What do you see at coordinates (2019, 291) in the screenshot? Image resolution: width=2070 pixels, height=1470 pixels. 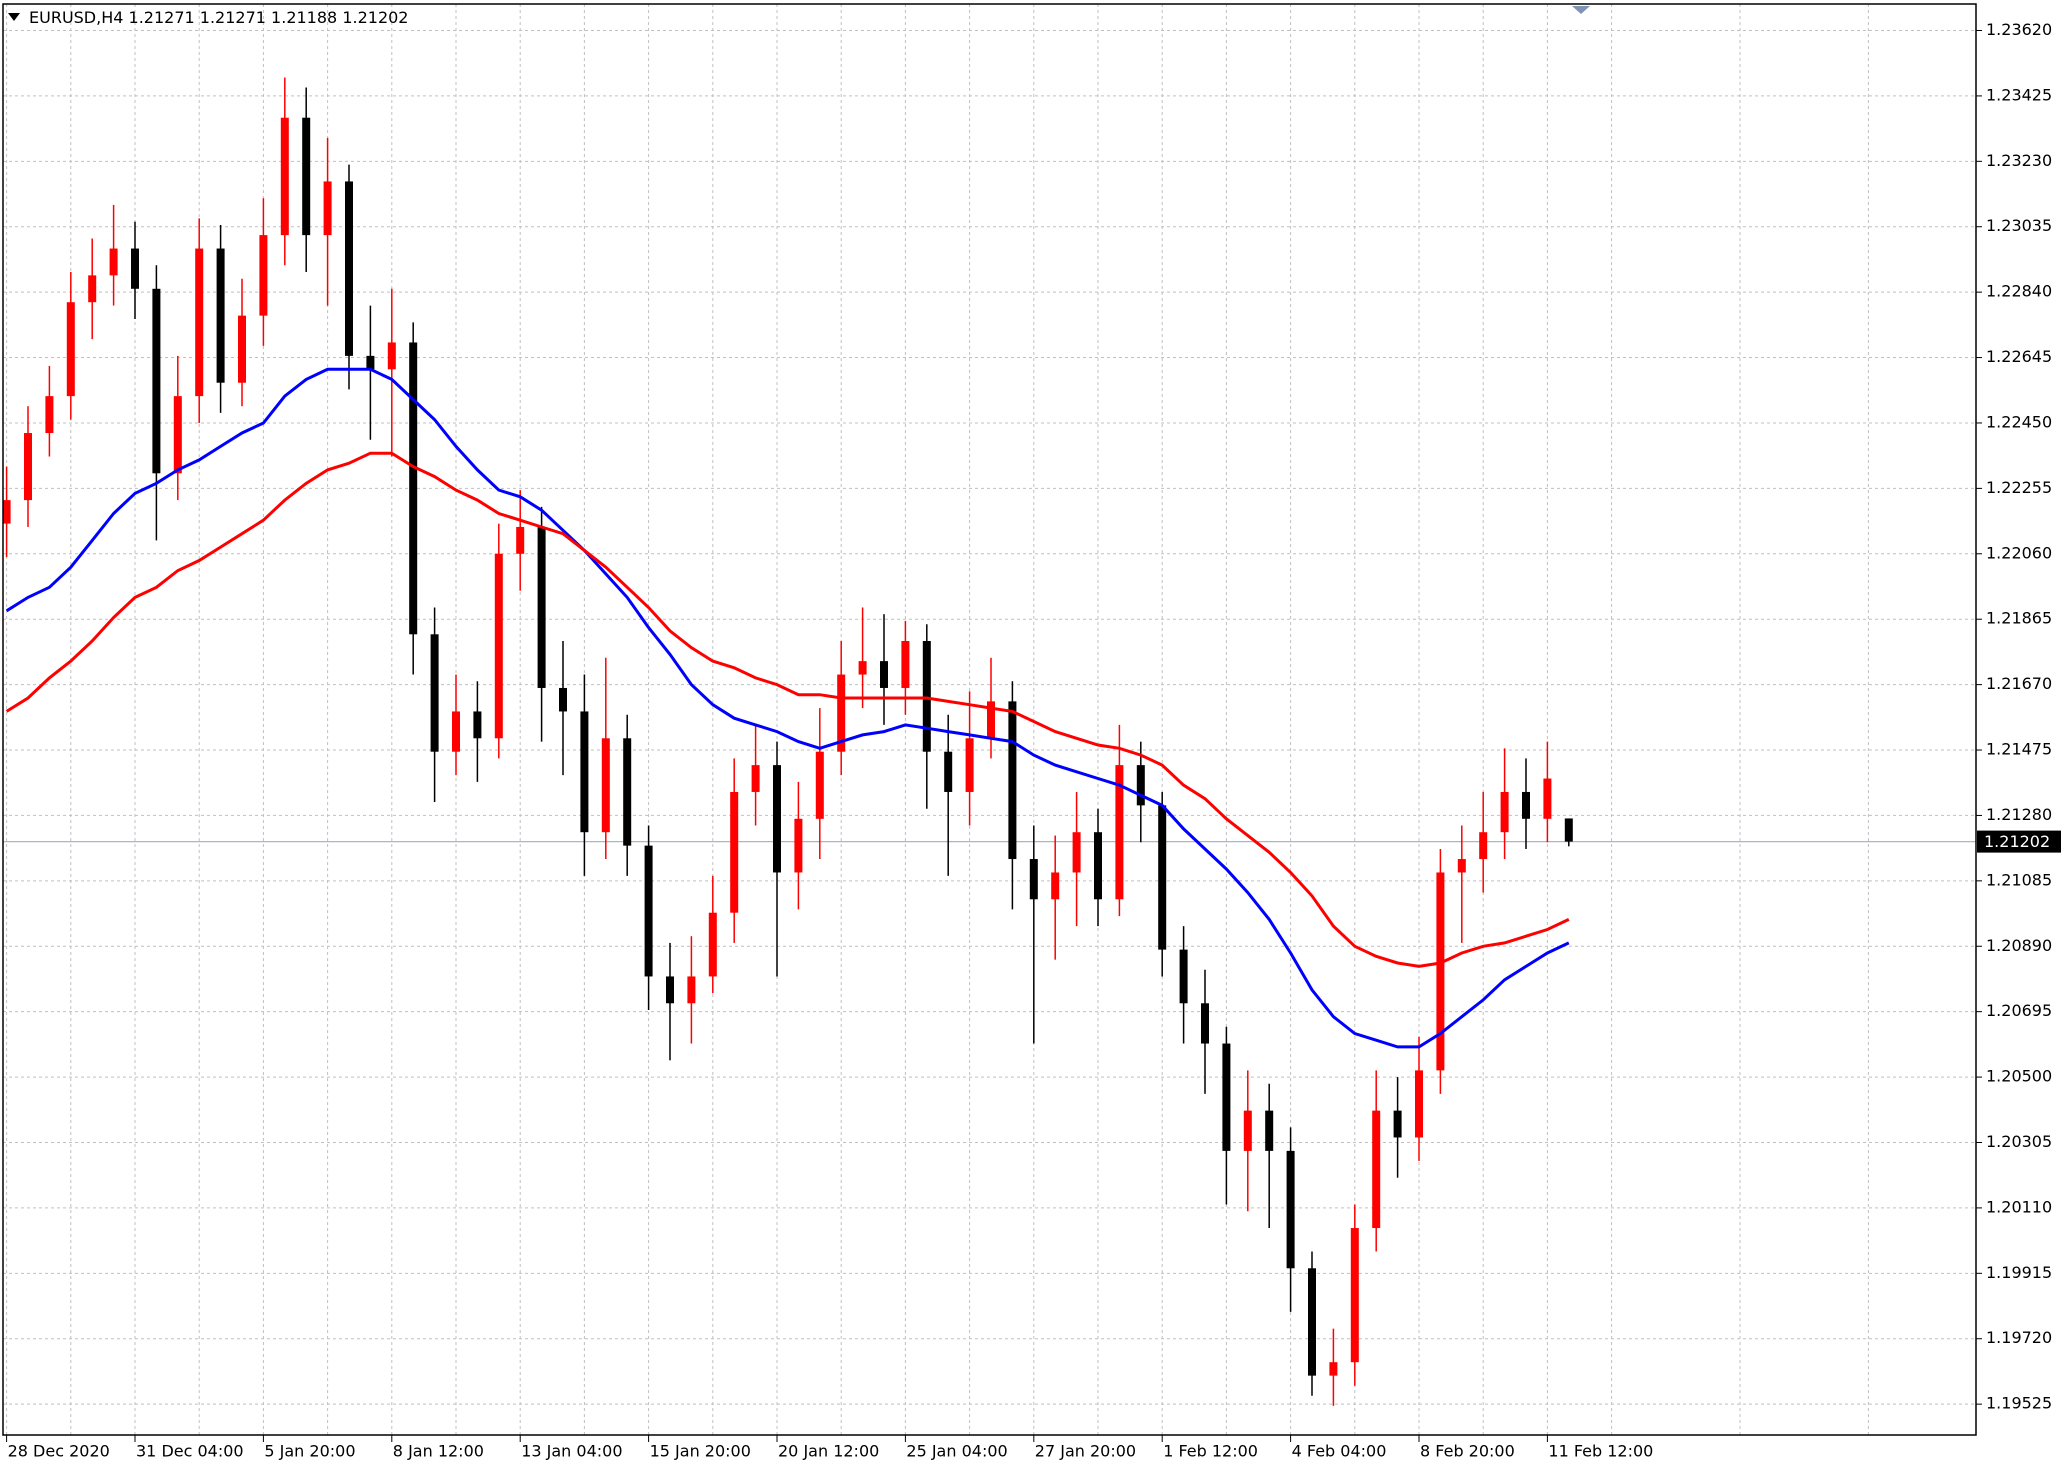 I see `y-tick-label: 1.22840` at bounding box center [2019, 291].